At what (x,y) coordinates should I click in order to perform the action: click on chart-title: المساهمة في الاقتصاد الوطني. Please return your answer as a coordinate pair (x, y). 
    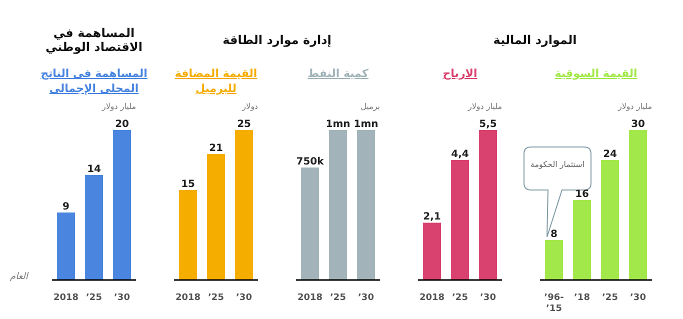
    Looking at the image, I should click on (94, 40).